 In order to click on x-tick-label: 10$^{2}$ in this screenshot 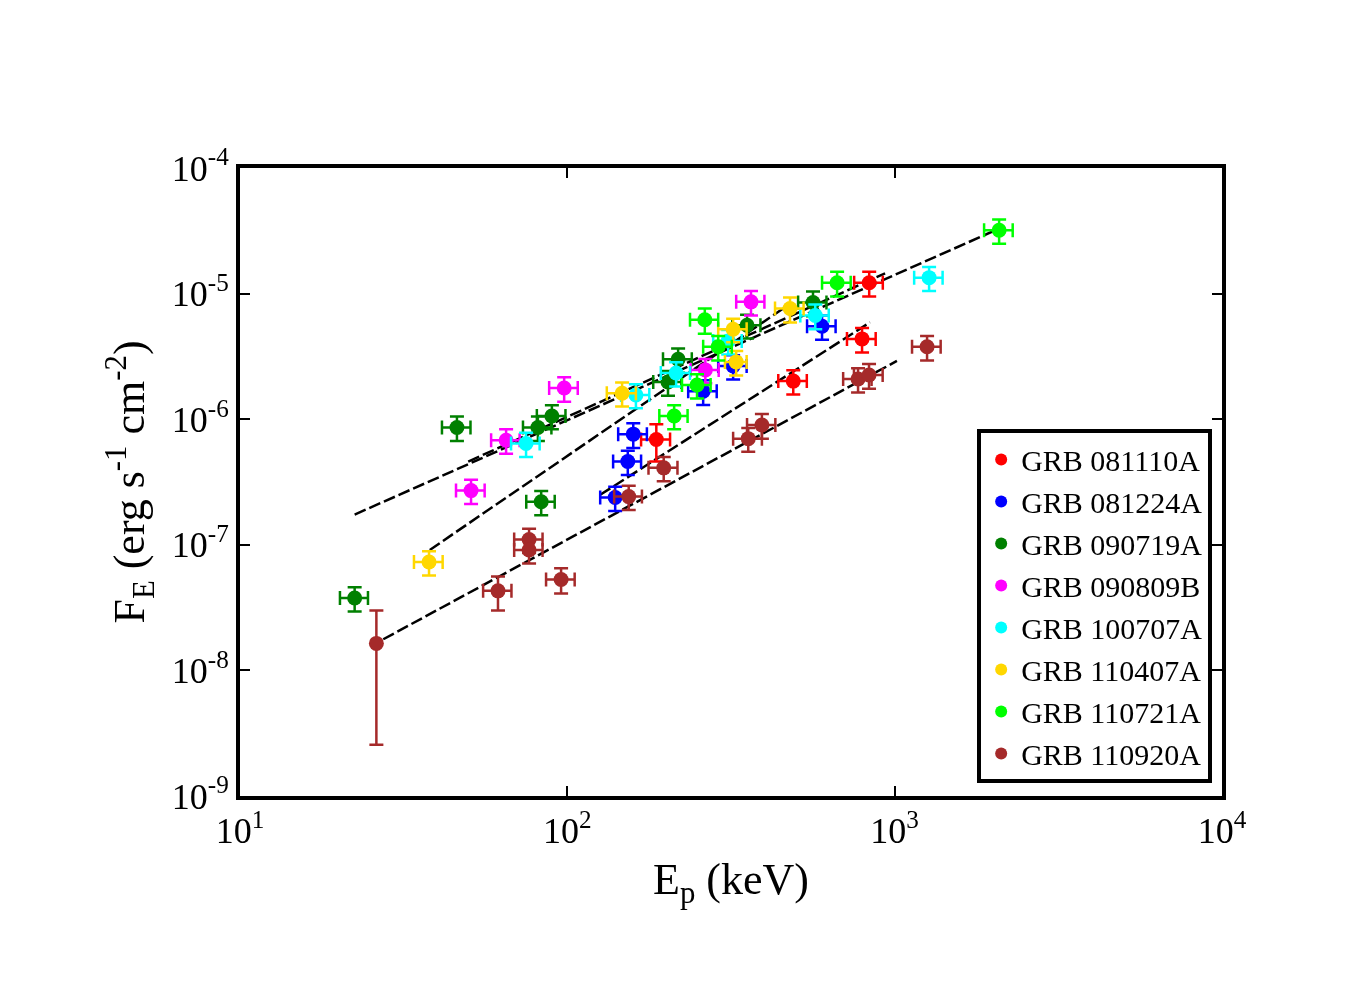, I will do `click(567, 829)`.